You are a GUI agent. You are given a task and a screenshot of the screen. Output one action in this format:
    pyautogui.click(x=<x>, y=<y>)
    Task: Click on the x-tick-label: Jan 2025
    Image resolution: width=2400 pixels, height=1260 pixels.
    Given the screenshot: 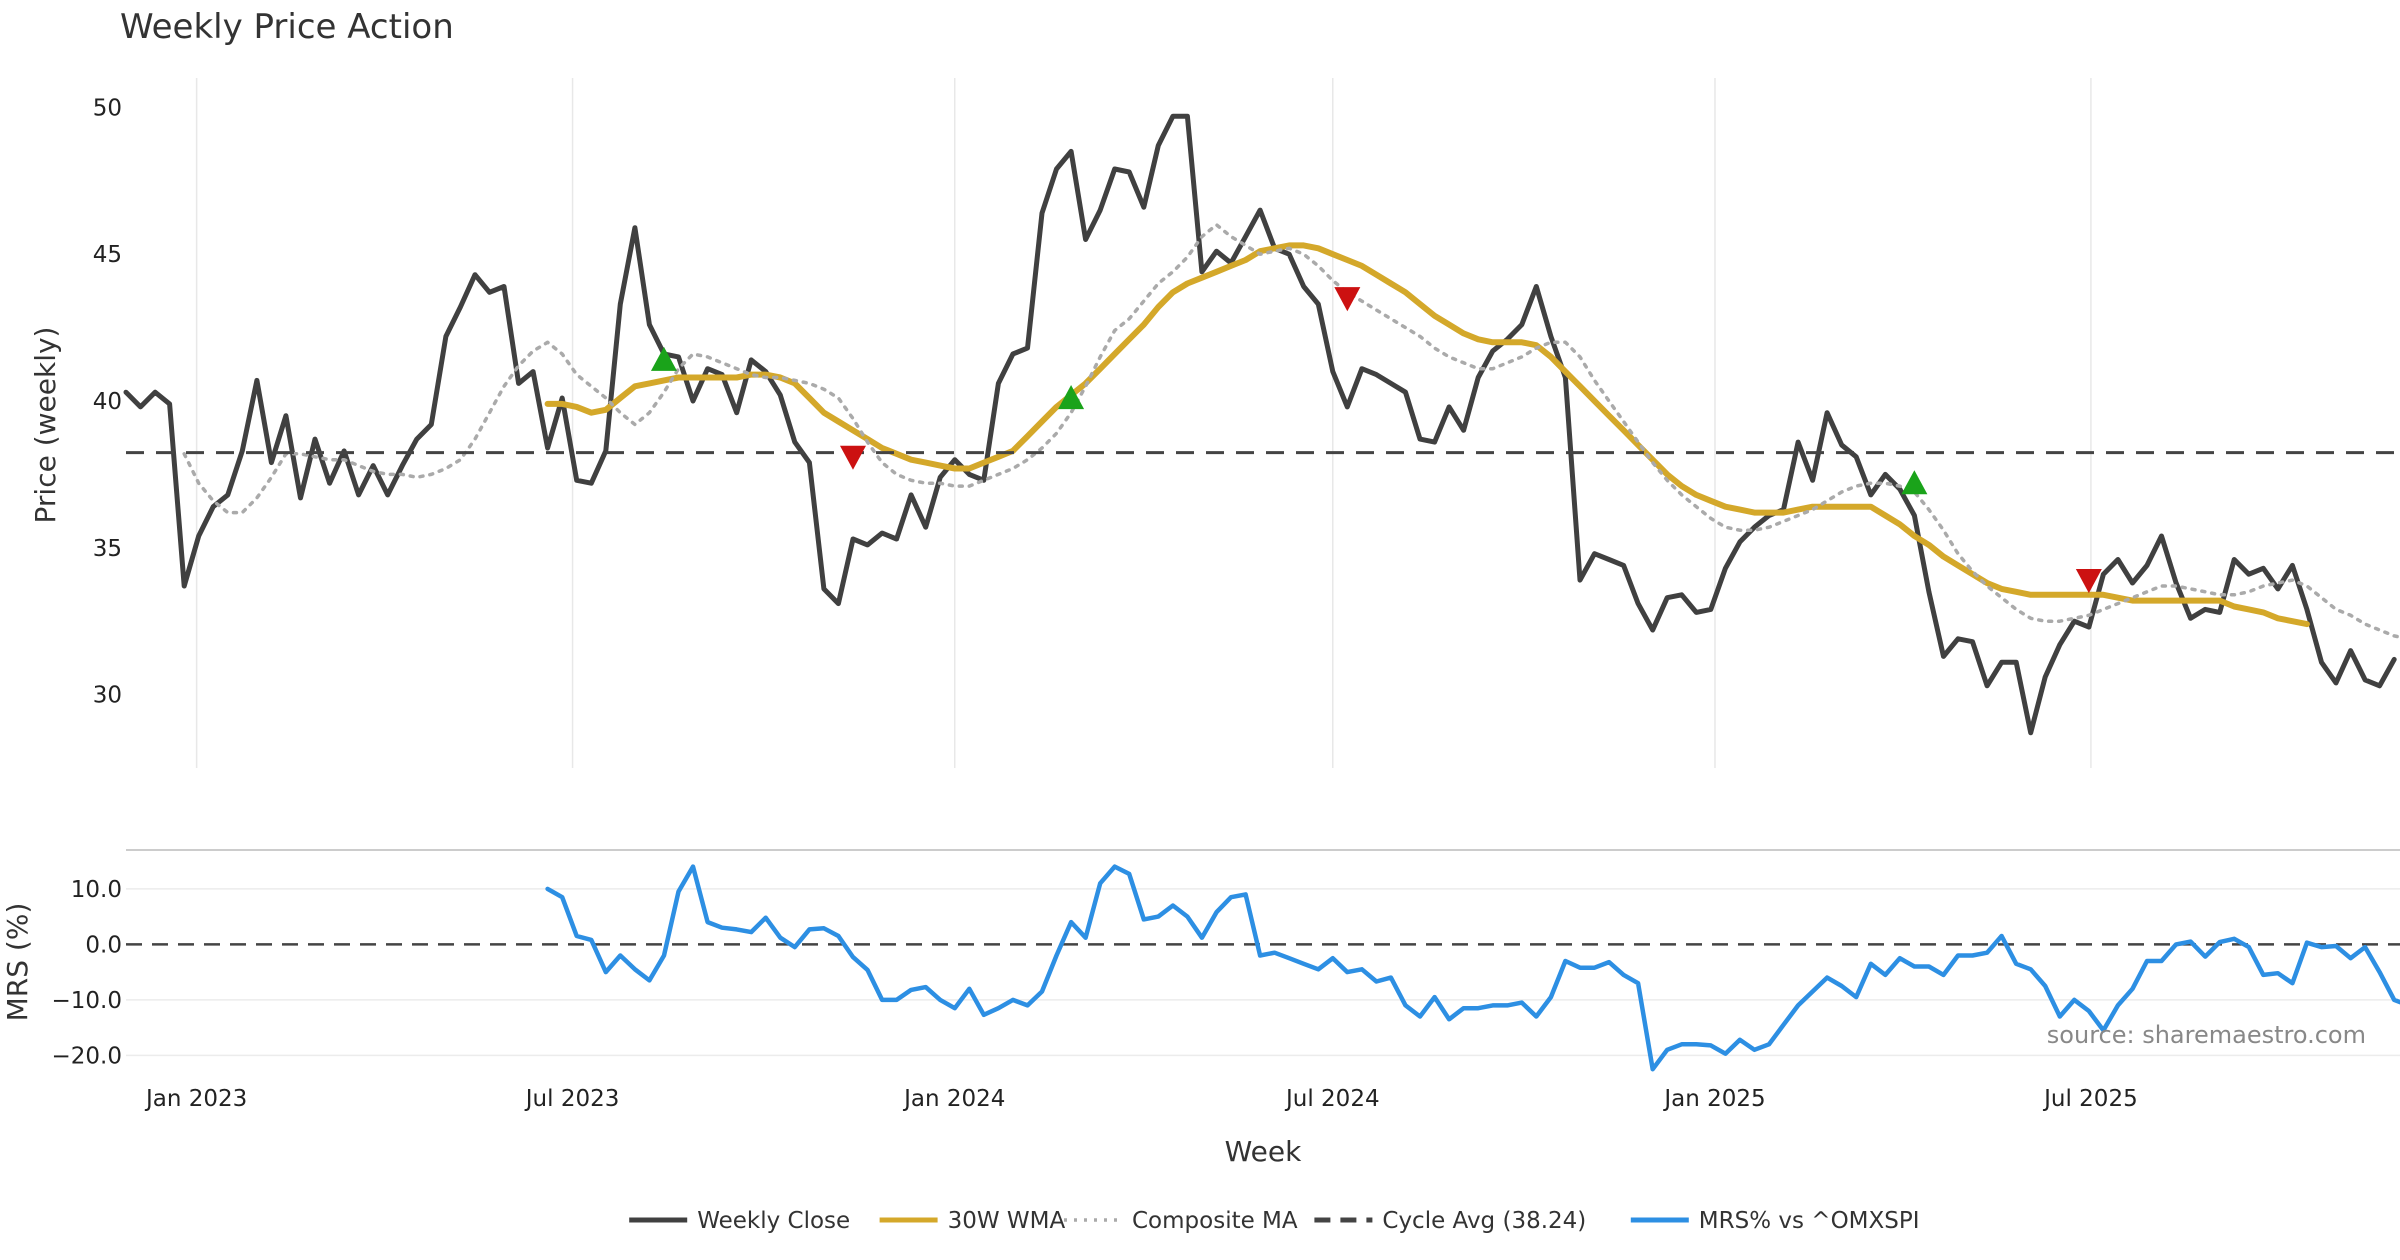 What is the action you would take?
    pyautogui.click(x=1713, y=1099)
    